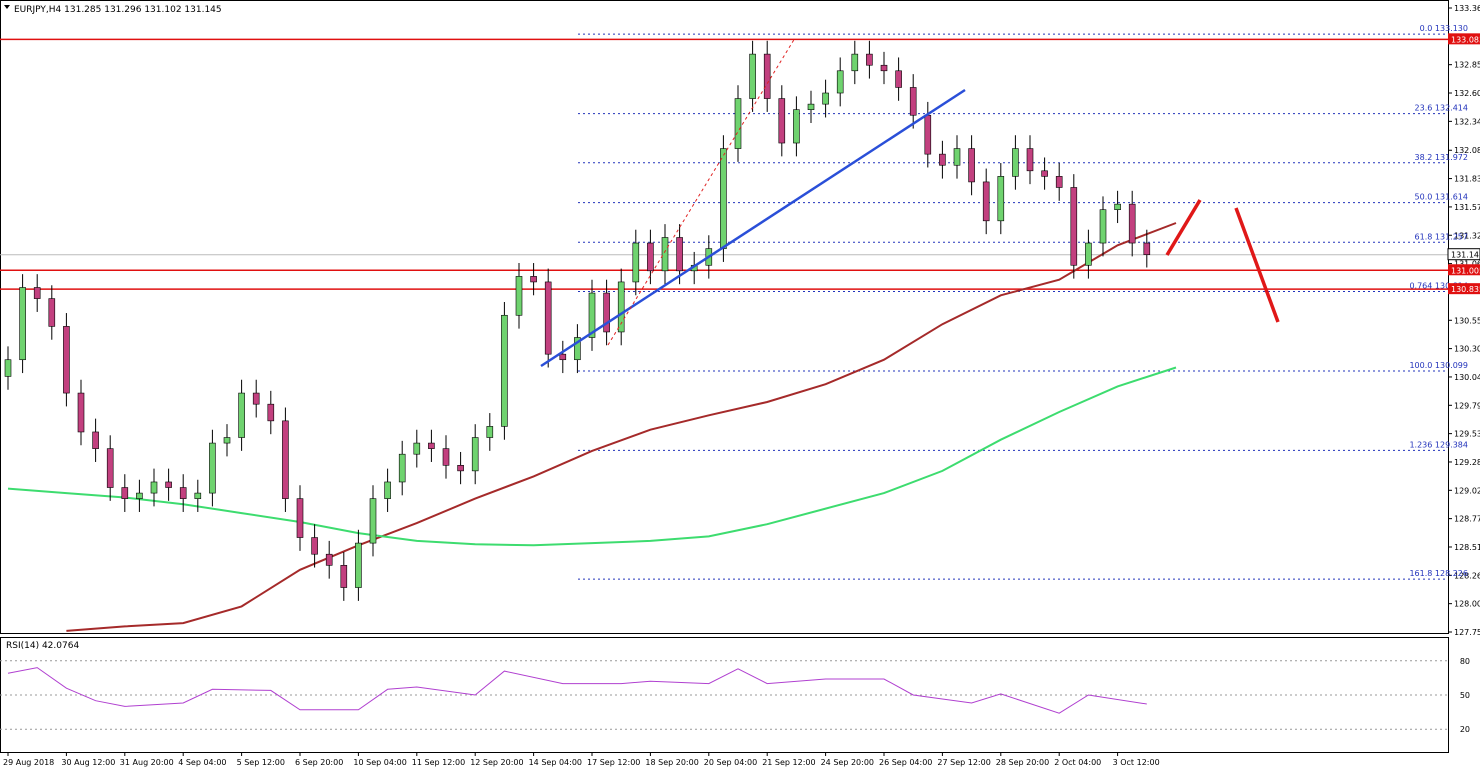 This screenshot has height=776, width=1480. Describe the element at coordinates (1426, 28) in the screenshot. I see `fib-ratio: 0.0` at that location.